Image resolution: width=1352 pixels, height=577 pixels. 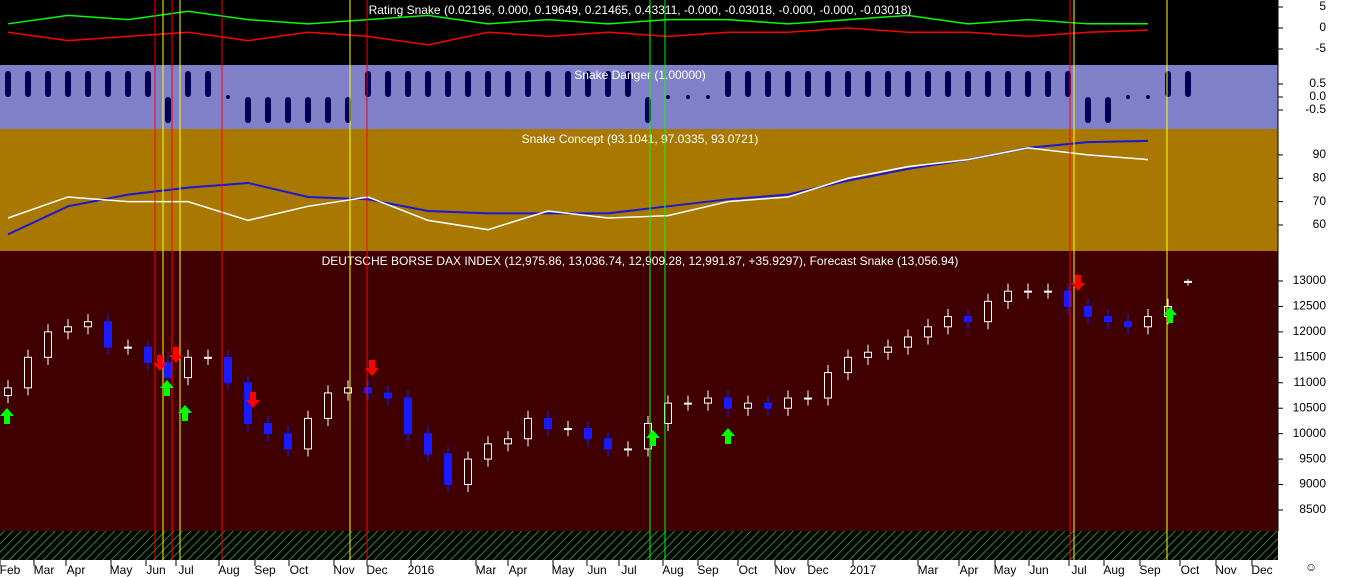 What do you see at coordinates (1310, 306) in the screenshot?
I see `y-tick-label: 12500` at bounding box center [1310, 306].